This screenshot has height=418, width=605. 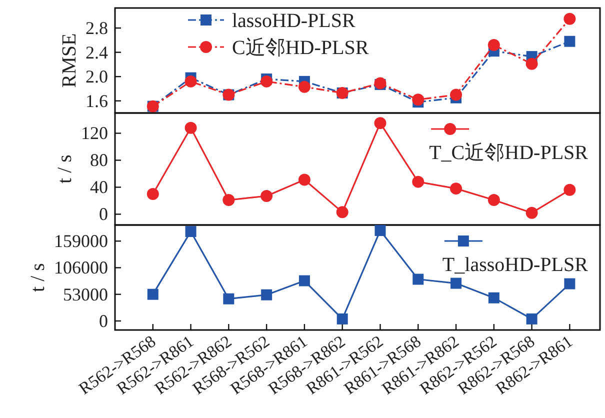 I want to click on legend: T_lassoHD-PLSR, so click(x=515, y=256).